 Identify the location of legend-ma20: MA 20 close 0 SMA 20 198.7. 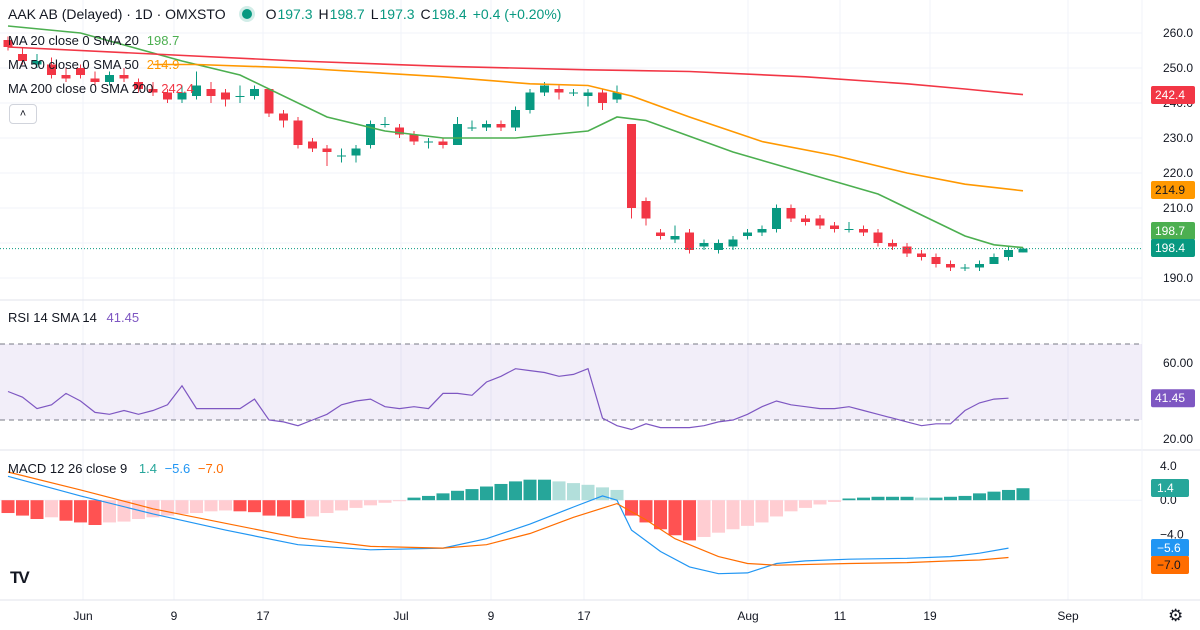
(93, 40).